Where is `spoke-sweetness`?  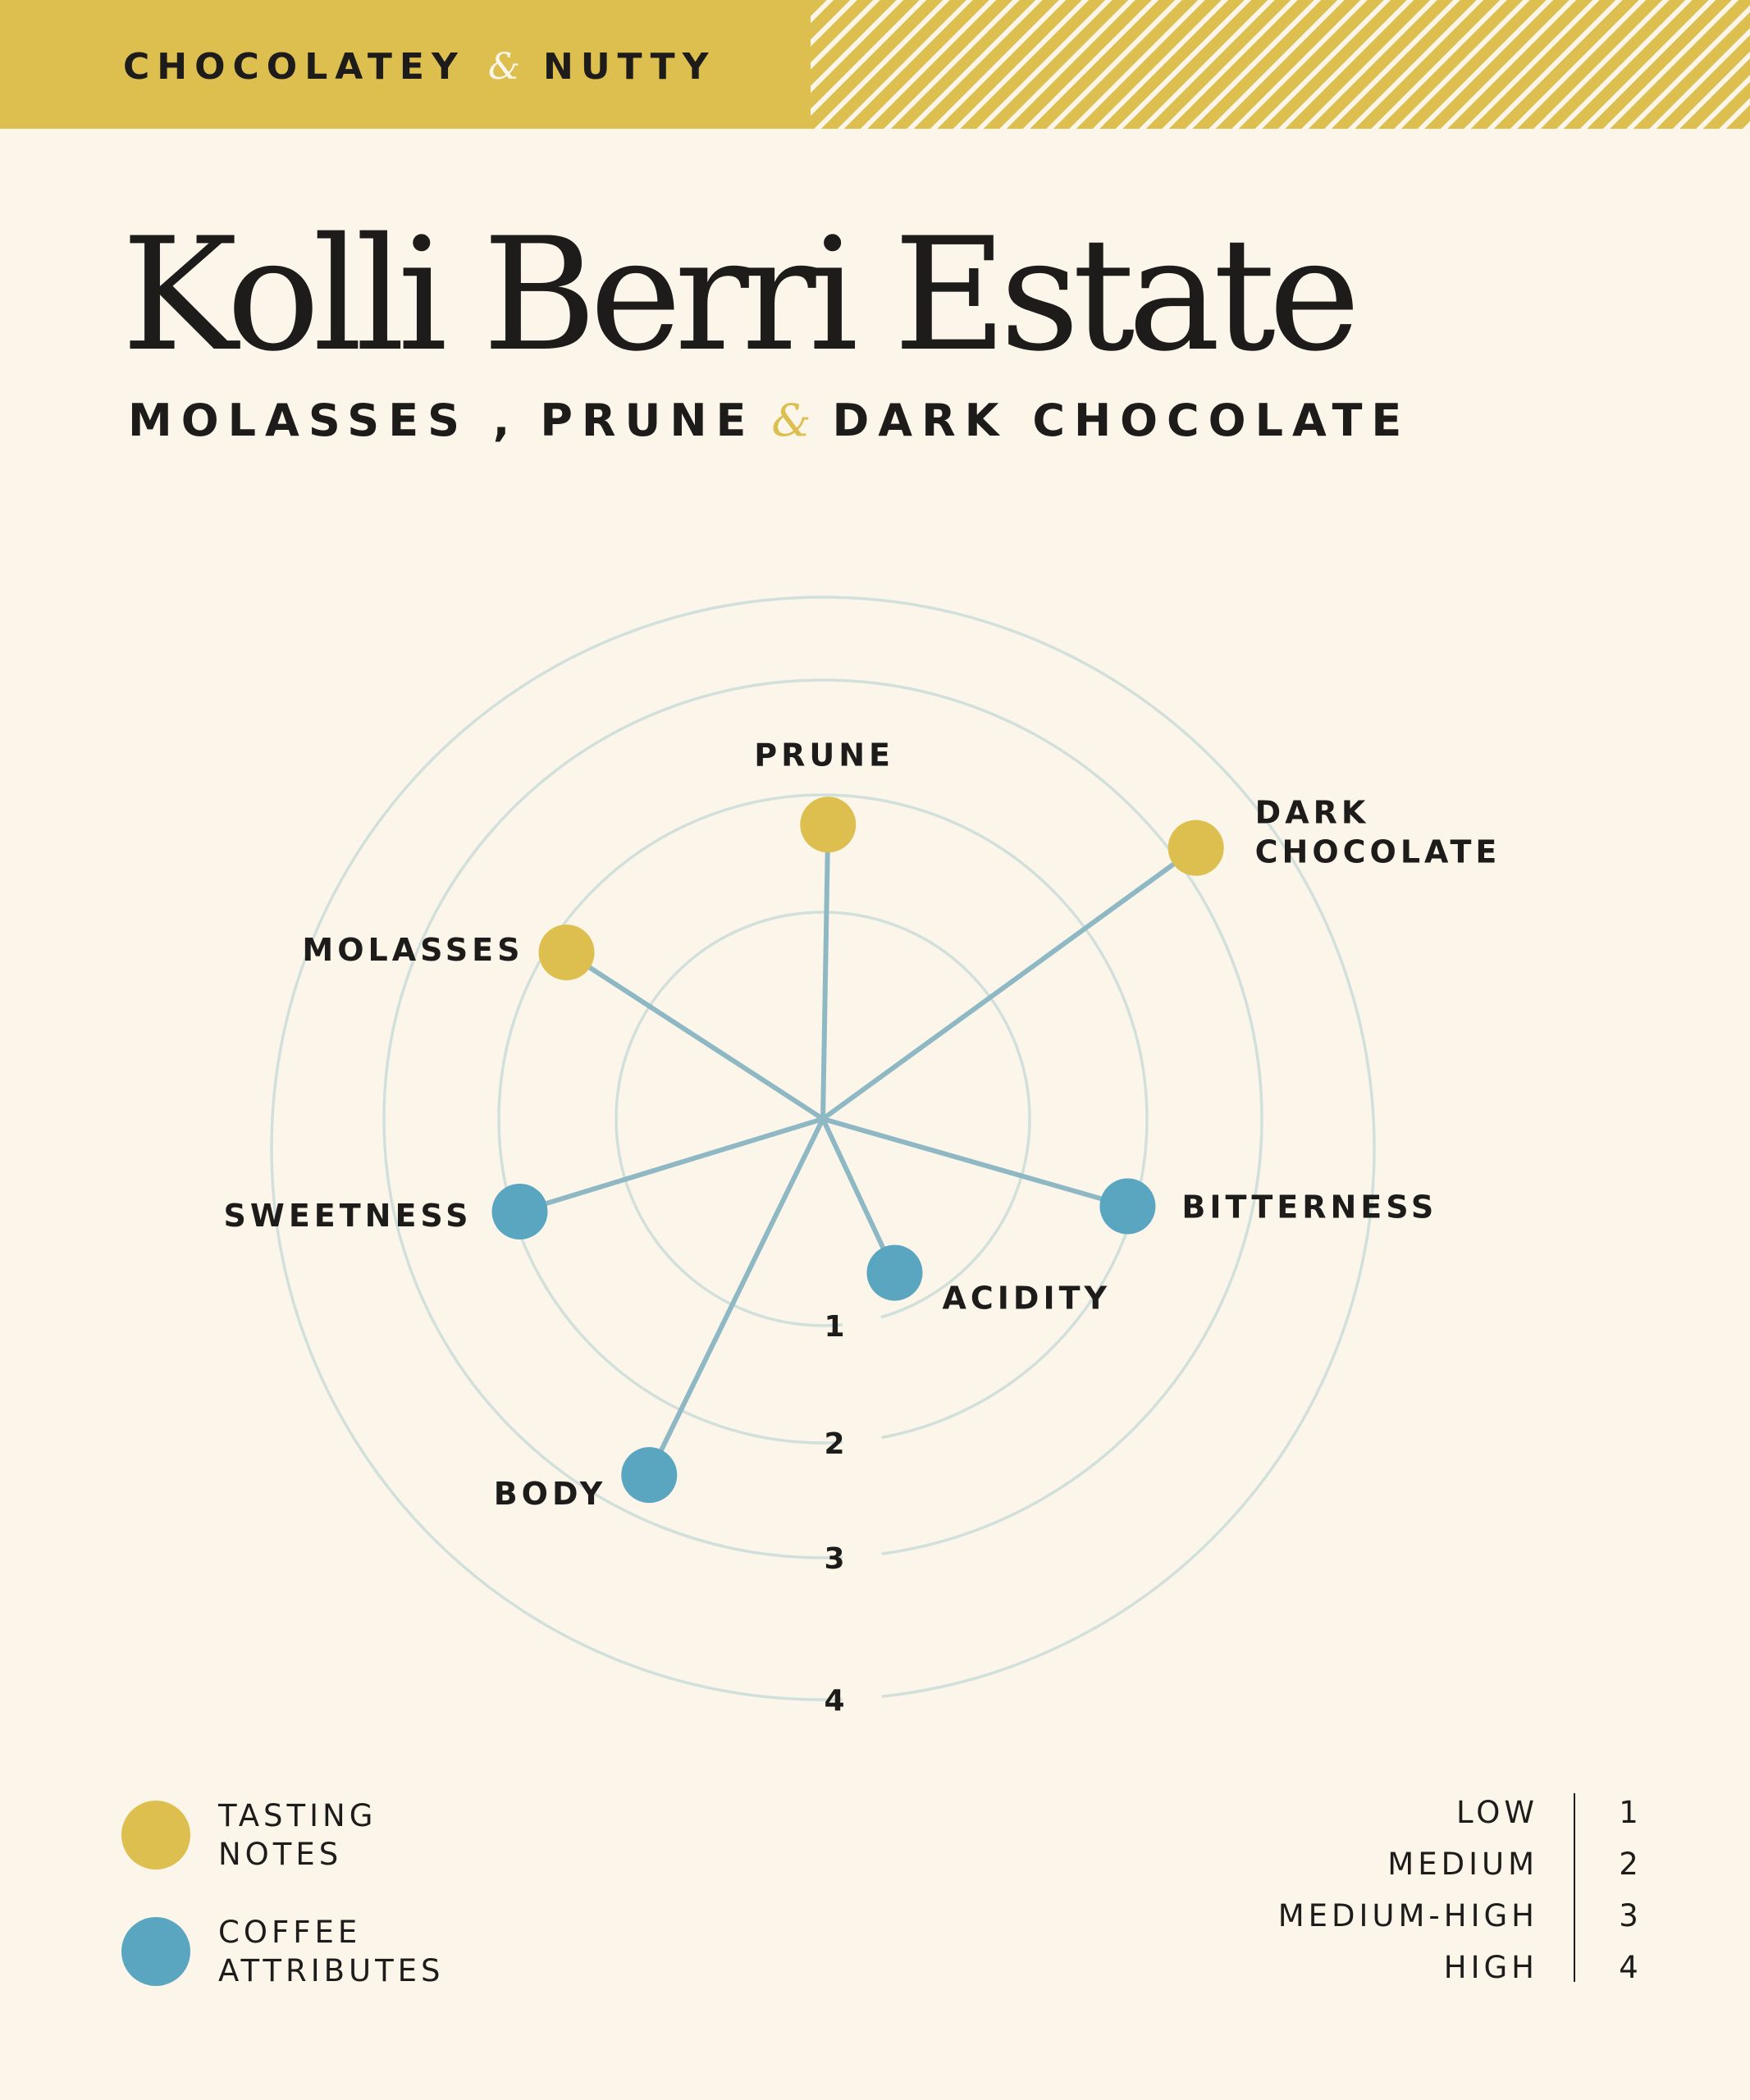
spoke-sweetness is located at coordinates (671, 1165).